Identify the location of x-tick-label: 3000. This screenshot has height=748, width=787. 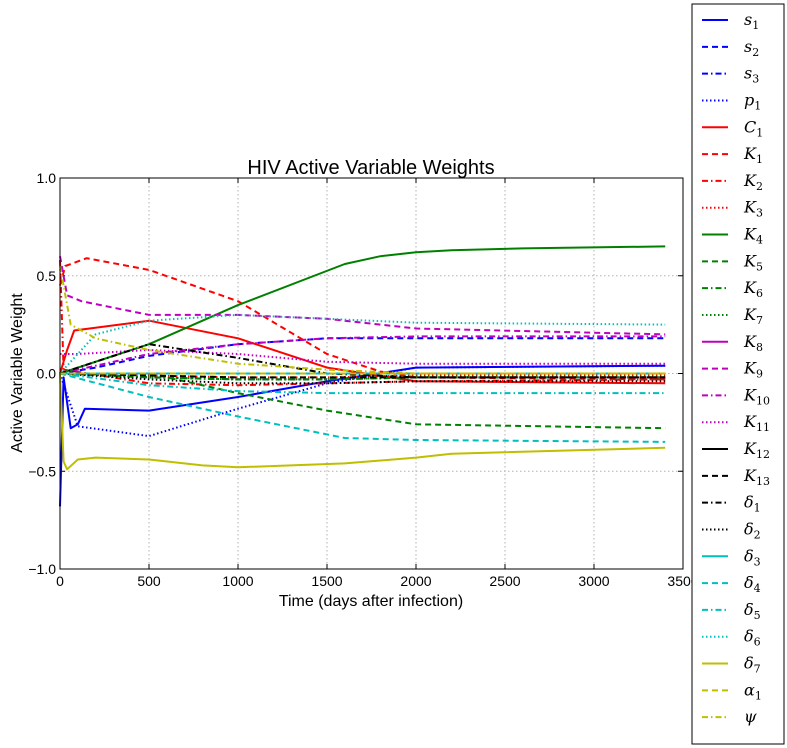
(593, 581).